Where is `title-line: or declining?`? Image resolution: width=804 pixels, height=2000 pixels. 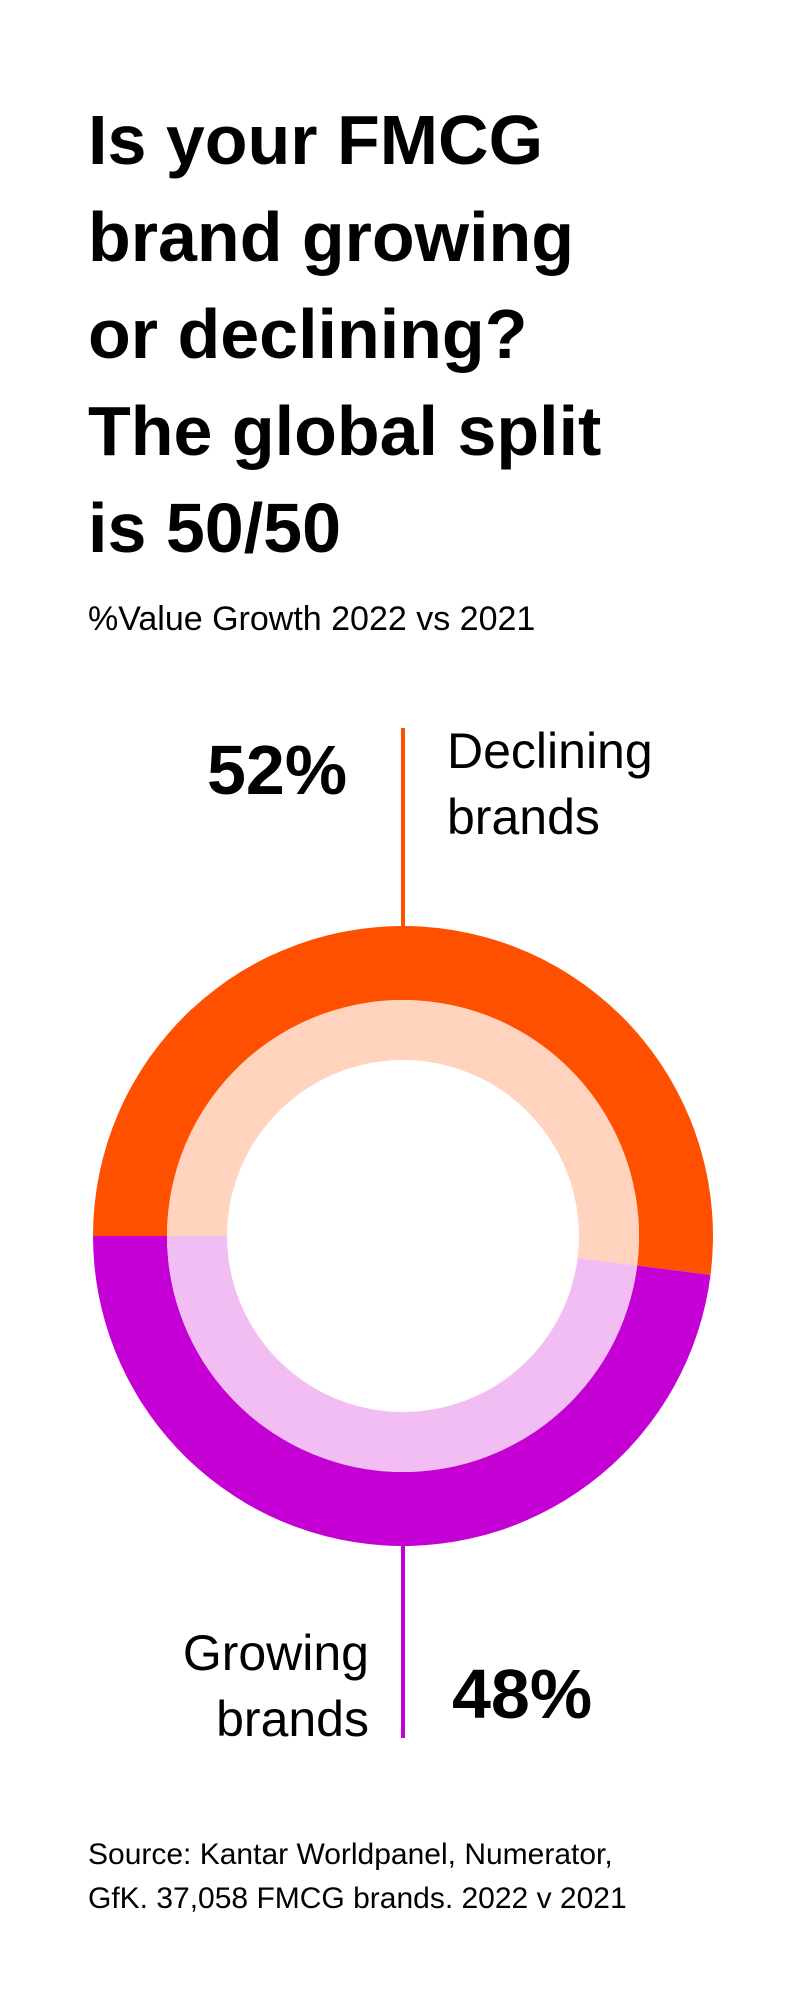
title-line: or declining? is located at coordinates (308, 334).